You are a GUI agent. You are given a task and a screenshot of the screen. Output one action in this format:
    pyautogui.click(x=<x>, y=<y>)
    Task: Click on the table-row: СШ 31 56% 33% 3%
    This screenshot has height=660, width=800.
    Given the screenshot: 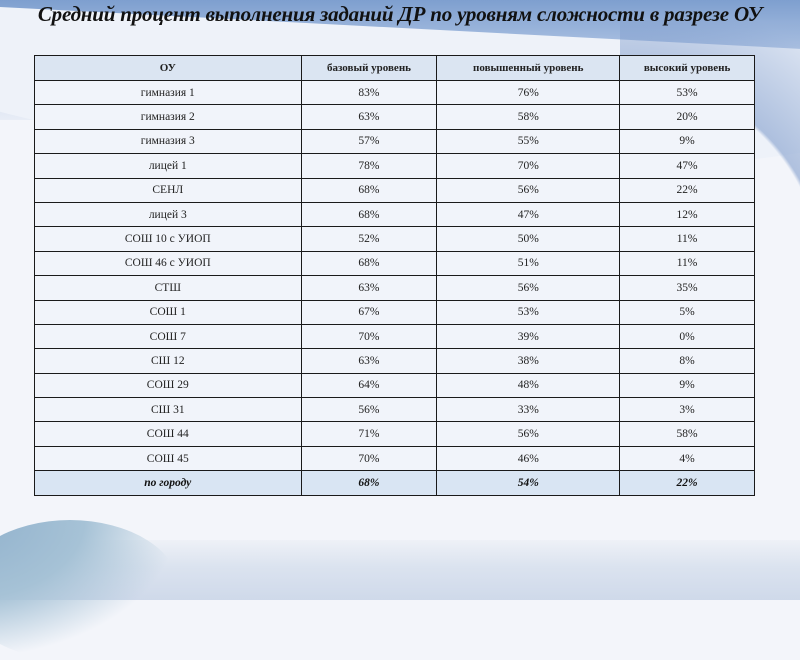 What is the action you would take?
    pyautogui.click(x=394, y=410)
    